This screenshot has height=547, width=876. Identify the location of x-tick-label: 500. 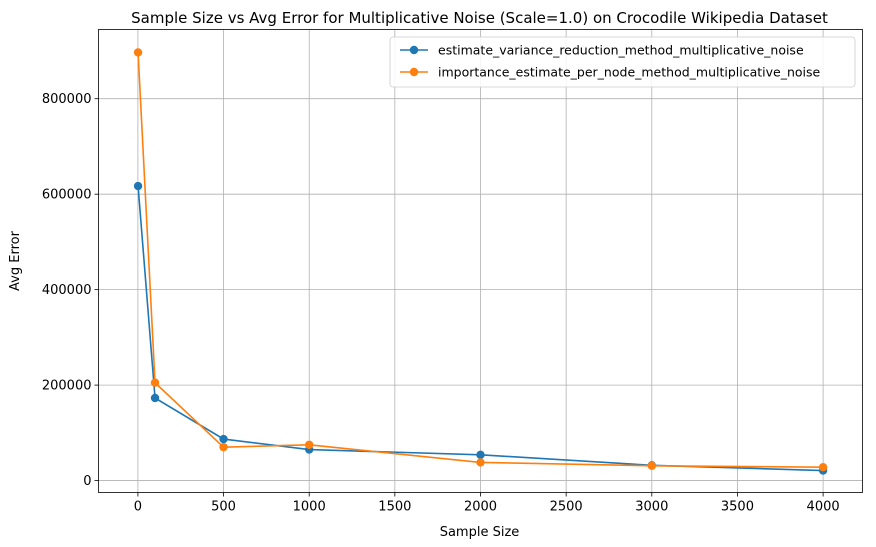
(223, 507).